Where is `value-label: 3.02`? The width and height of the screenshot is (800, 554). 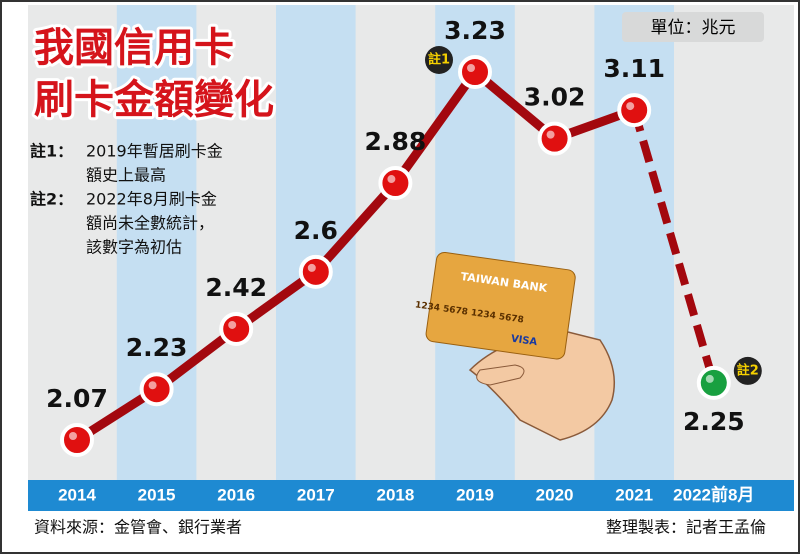
value-label: 3.02 is located at coordinates (555, 97).